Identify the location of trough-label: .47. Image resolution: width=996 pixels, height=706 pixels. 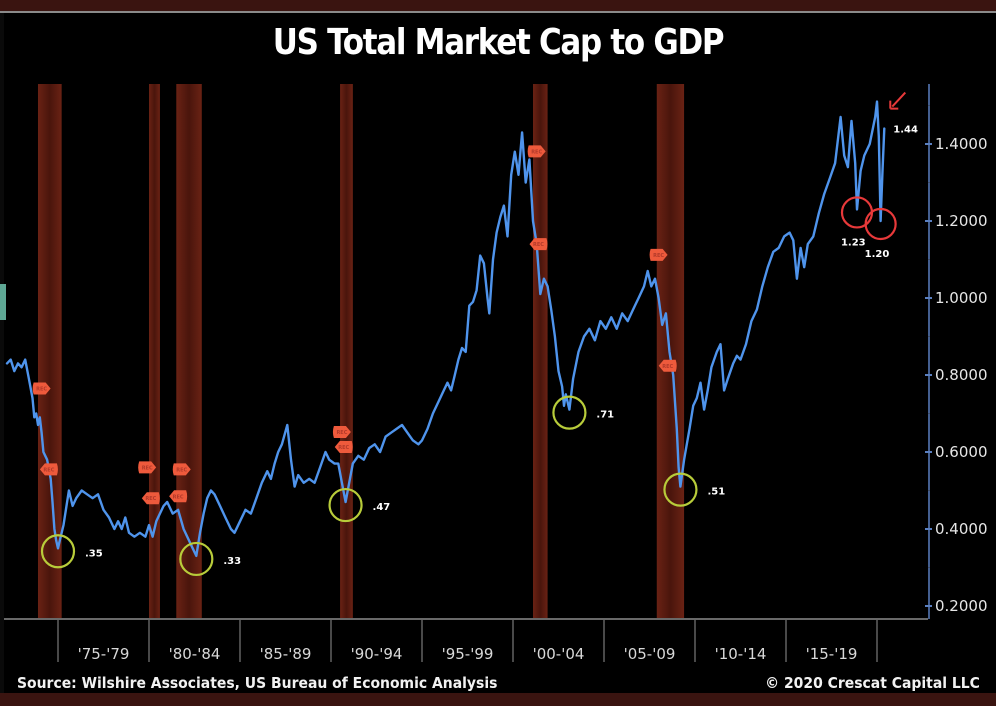
(382, 507).